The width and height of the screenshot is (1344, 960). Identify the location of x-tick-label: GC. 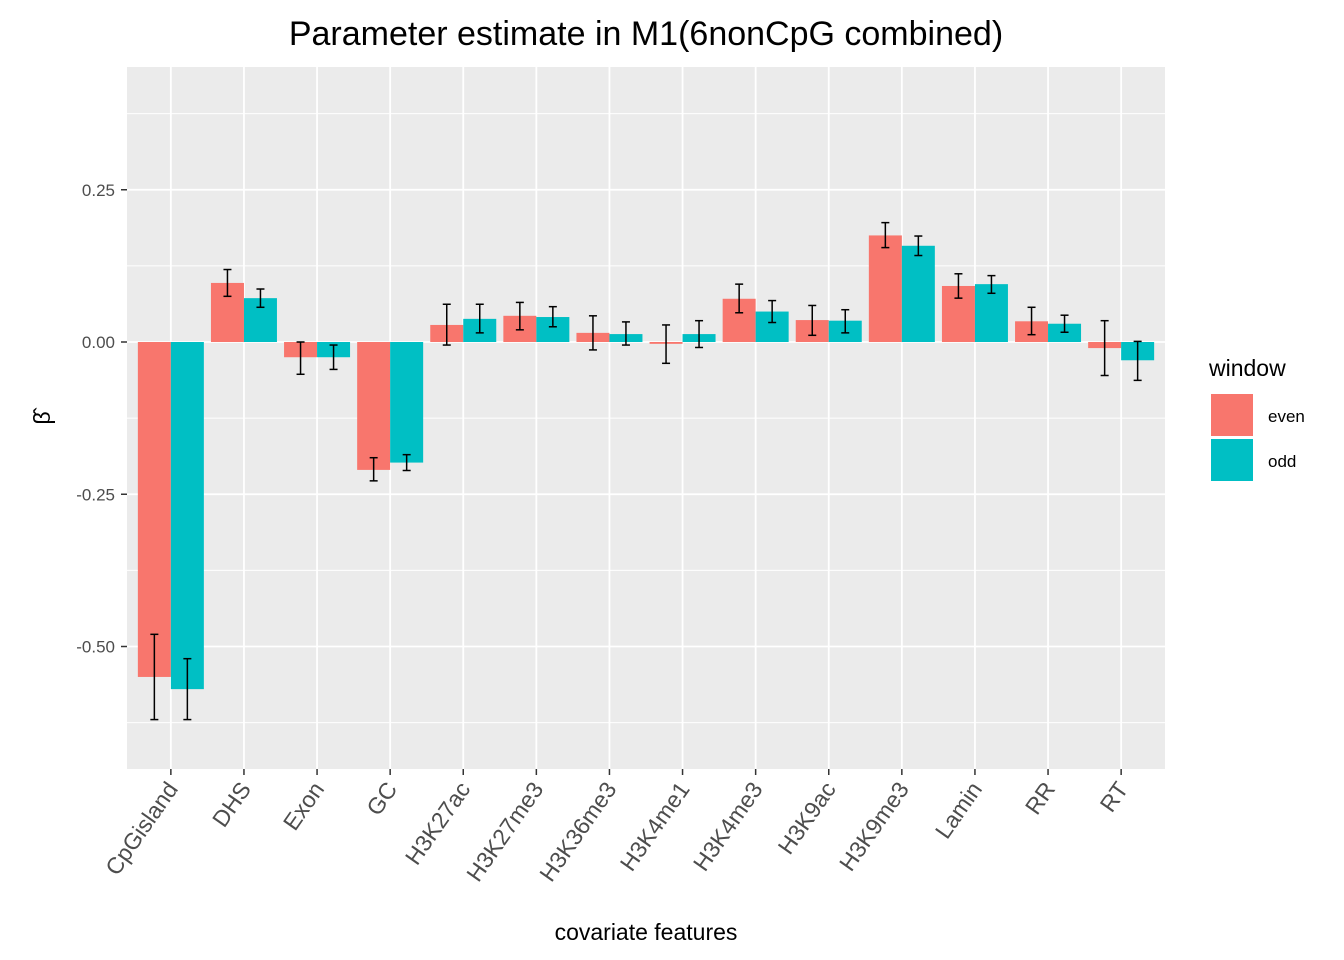
(381, 798).